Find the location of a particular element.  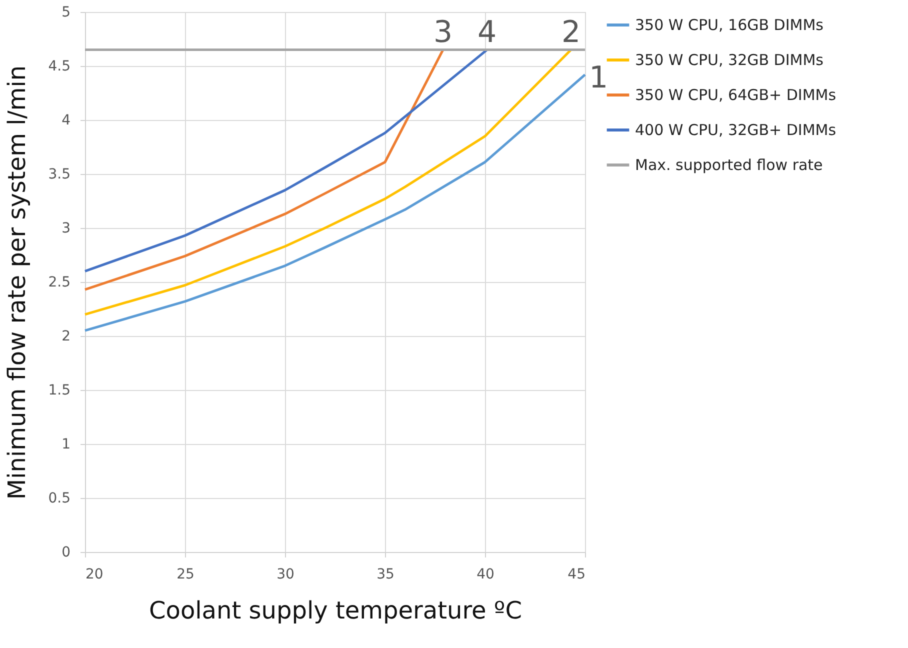

line-series is located at coordinates (264, 169).